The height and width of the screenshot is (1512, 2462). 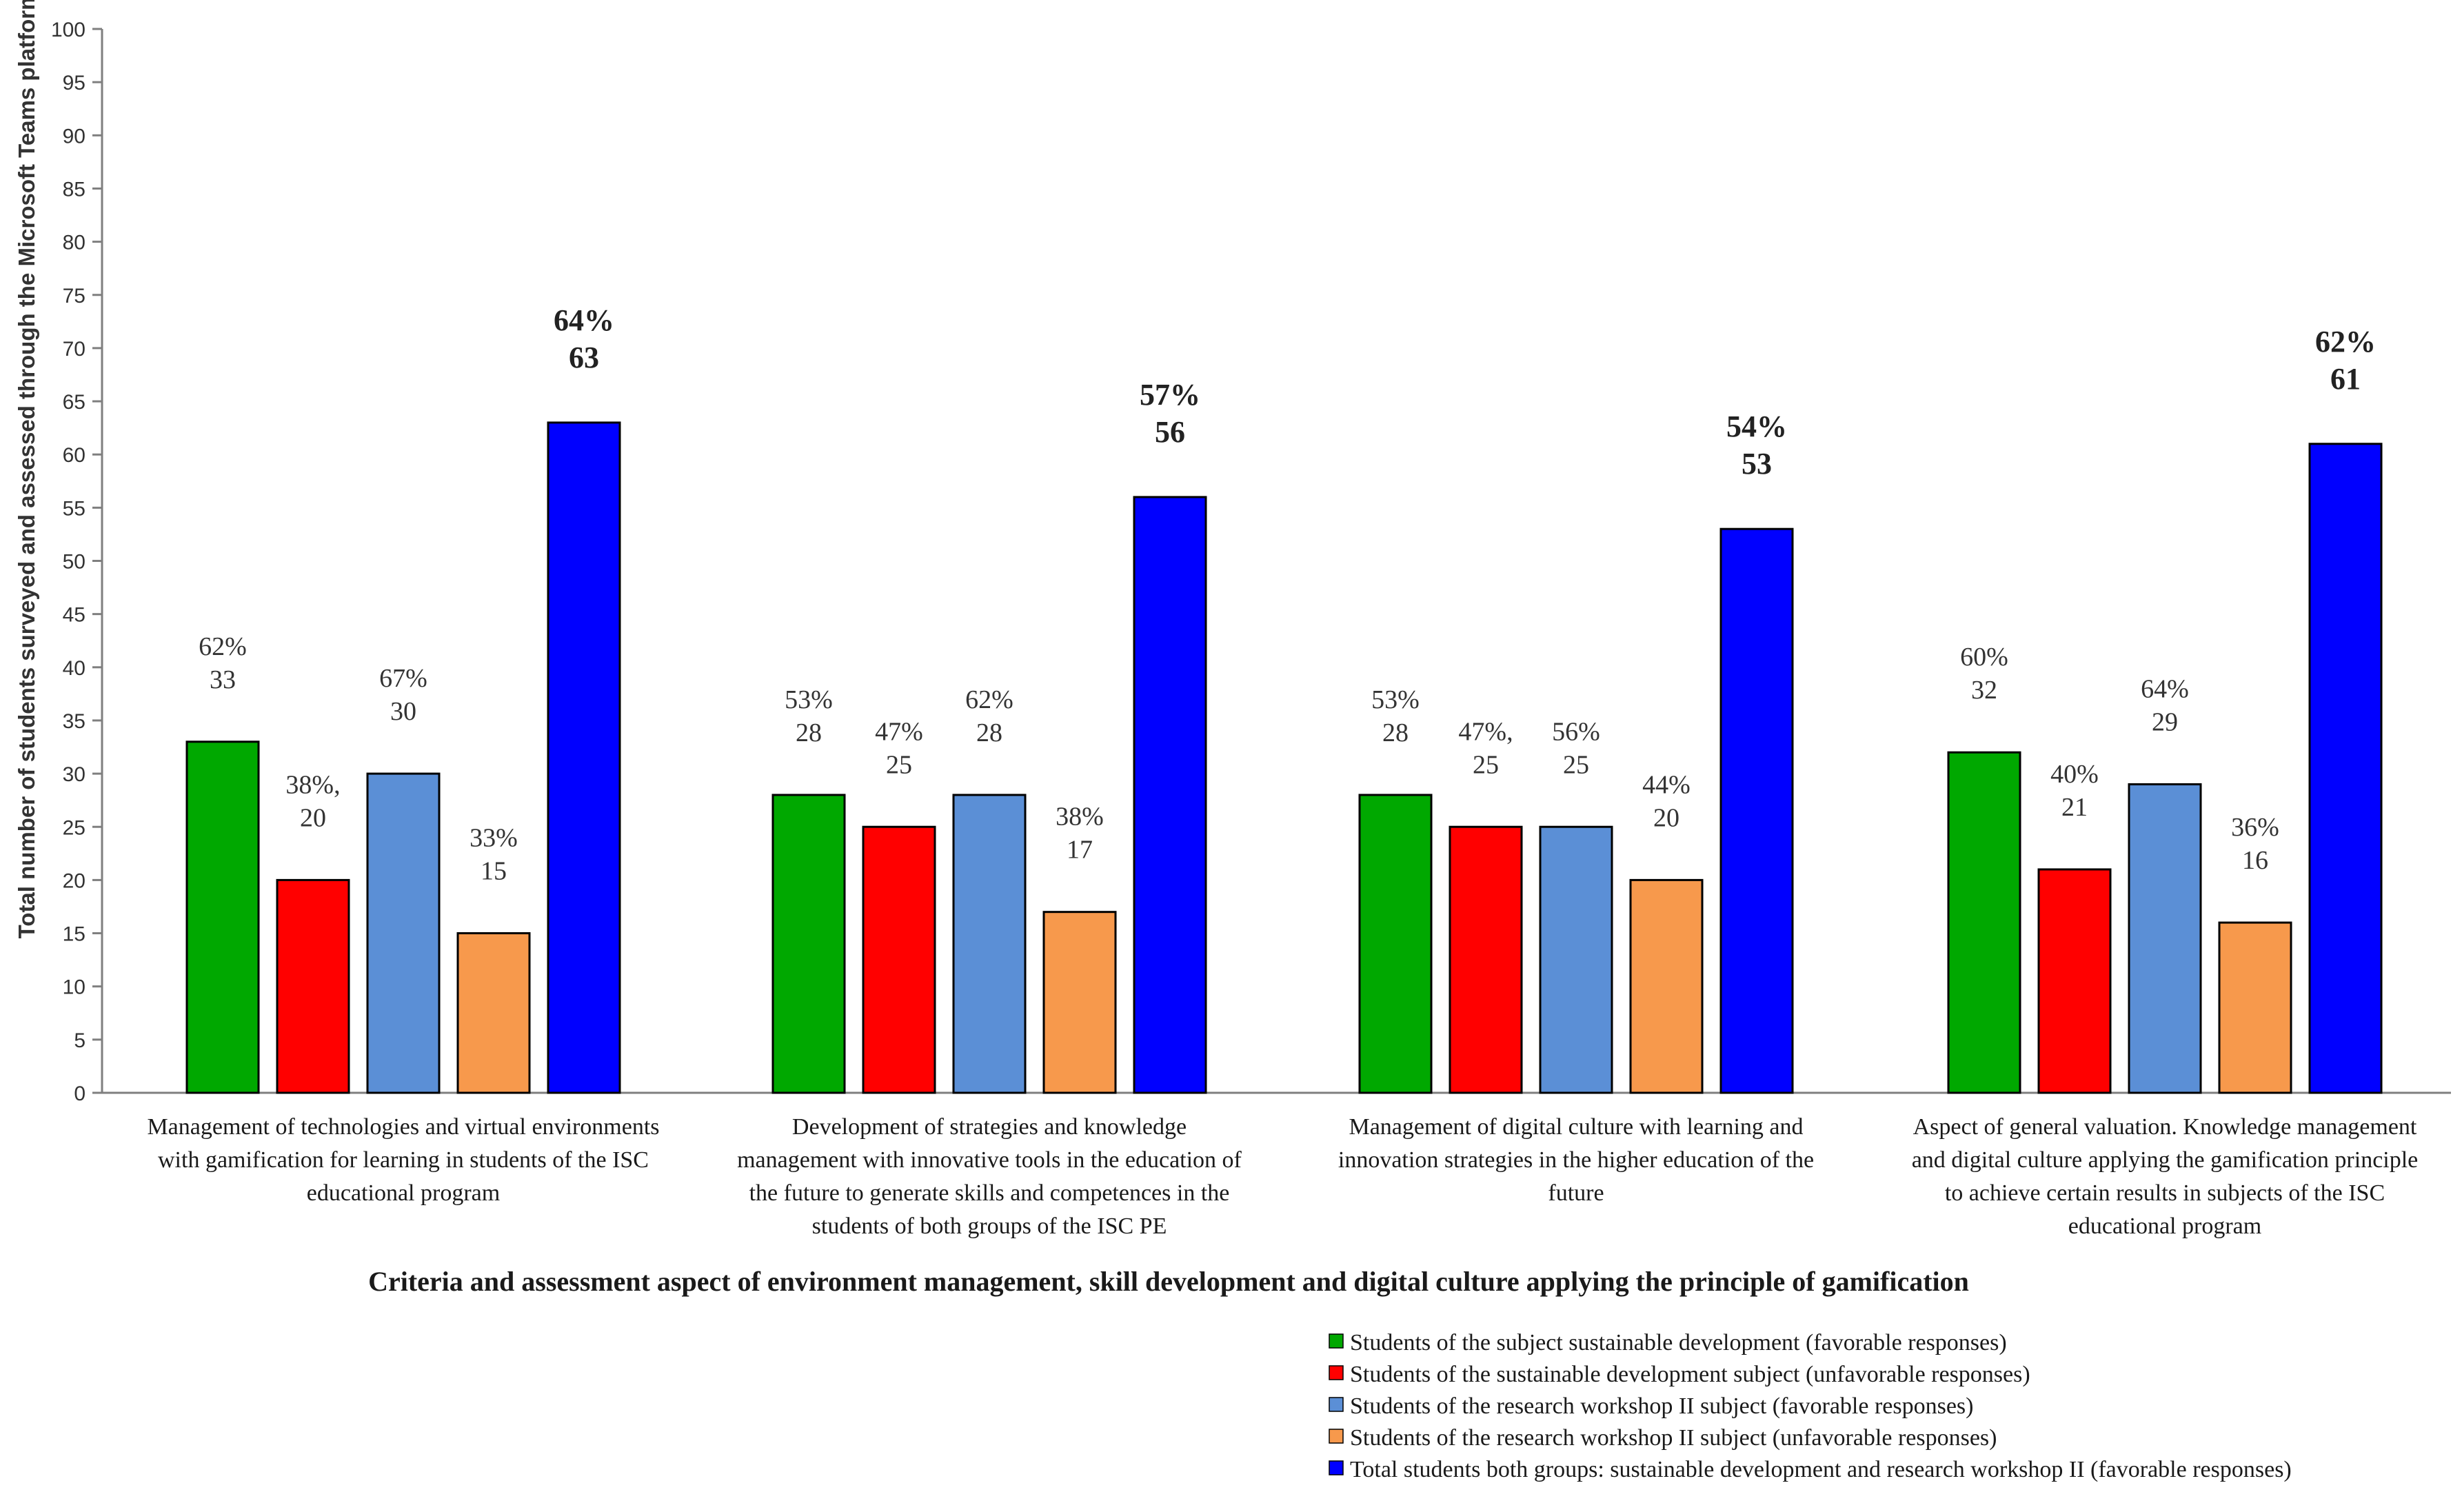 What do you see at coordinates (2345, 379) in the screenshot?
I see `data-label-value: 61` at bounding box center [2345, 379].